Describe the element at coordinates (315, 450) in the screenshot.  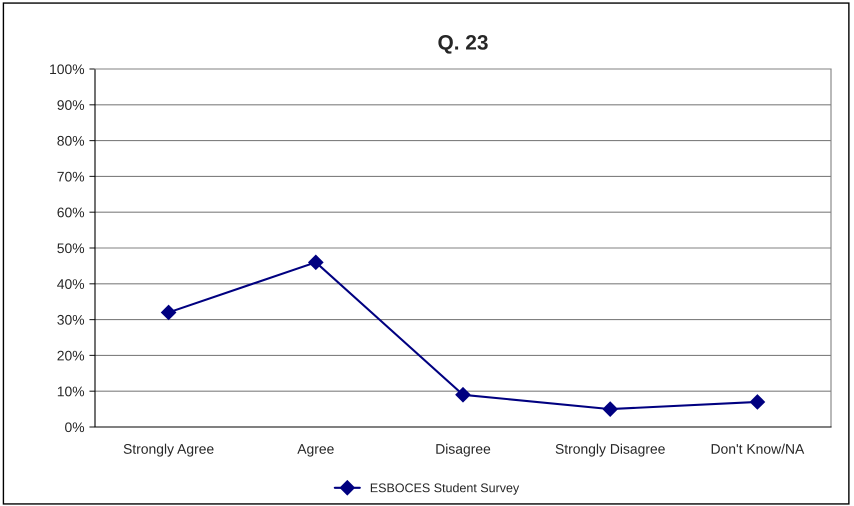
I see `x-tick-label: Agree` at that location.